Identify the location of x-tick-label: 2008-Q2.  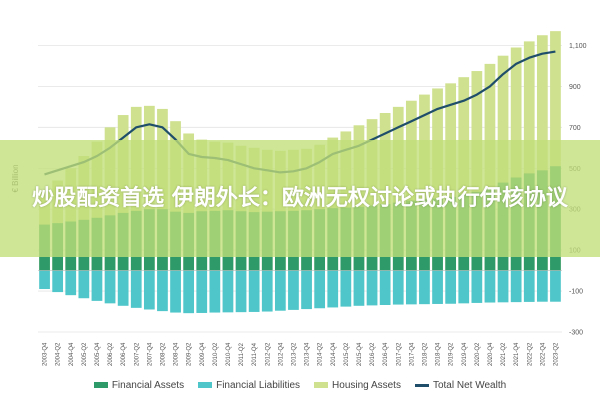
(163, 354).